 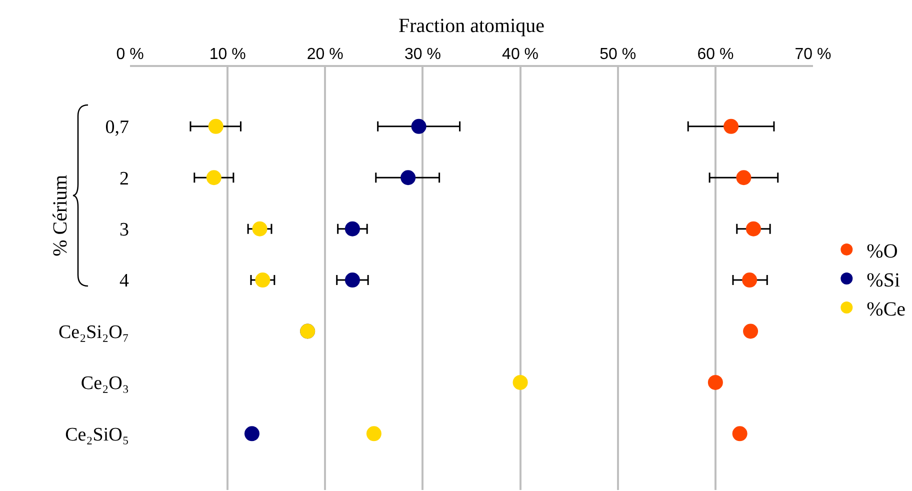 What do you see at coordinates (117, 127) in the screenshot?
I see `y-tick-label: 0,7` at bounding box center [117, 127].